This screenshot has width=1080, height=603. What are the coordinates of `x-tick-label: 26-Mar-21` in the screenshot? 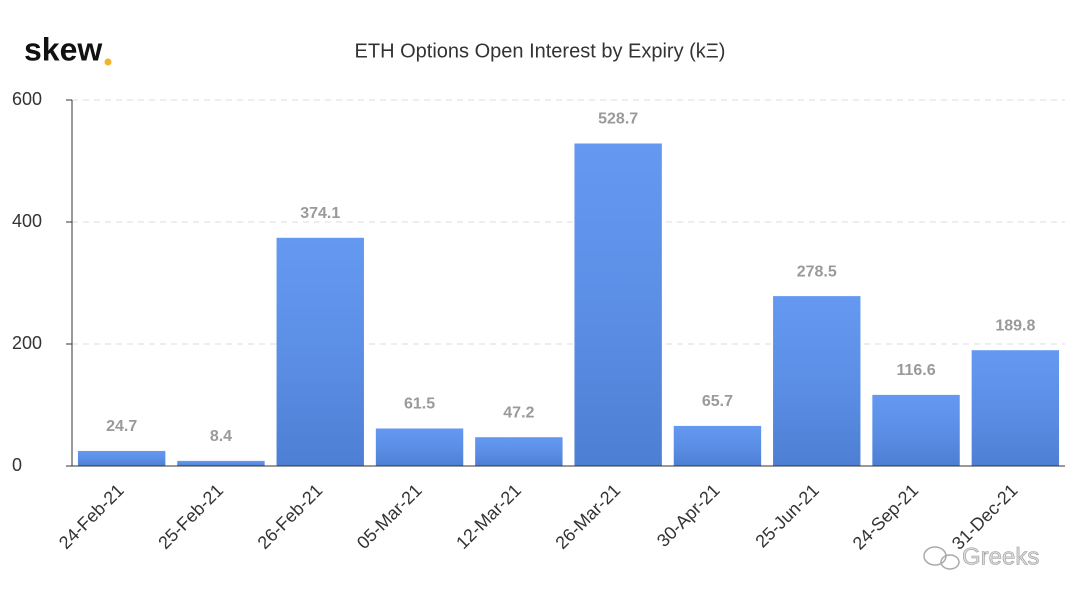 It's located at (587, 516).